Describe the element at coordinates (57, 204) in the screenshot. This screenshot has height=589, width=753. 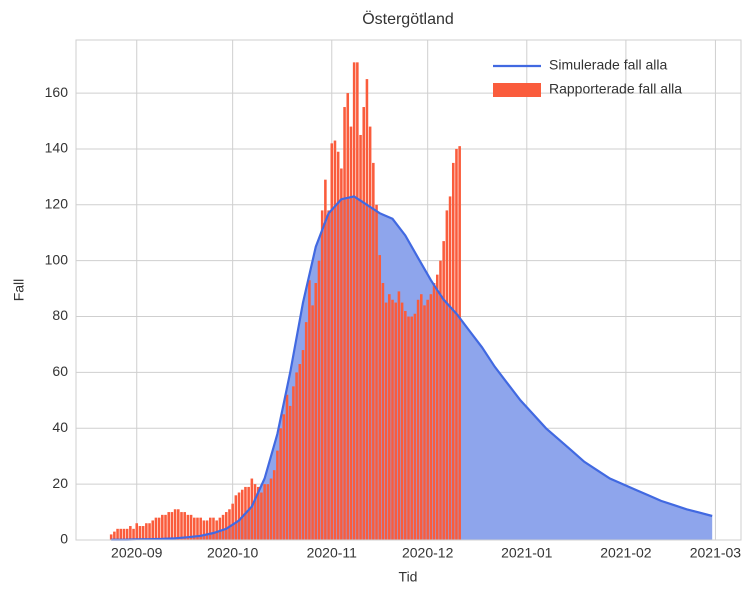
I see `y-tick-label: 120` at that location.